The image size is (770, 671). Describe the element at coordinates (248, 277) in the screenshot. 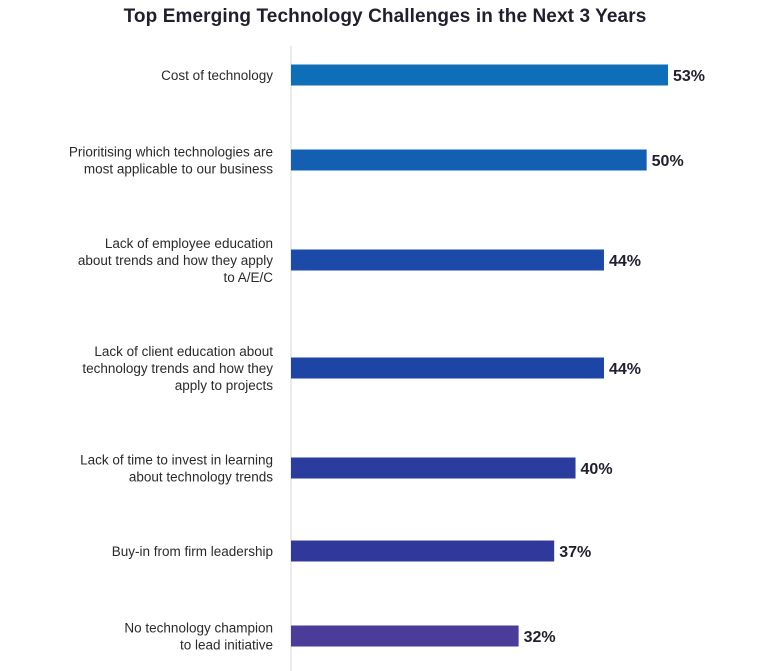

I see `category-label-line: to A/E/C` at that location.